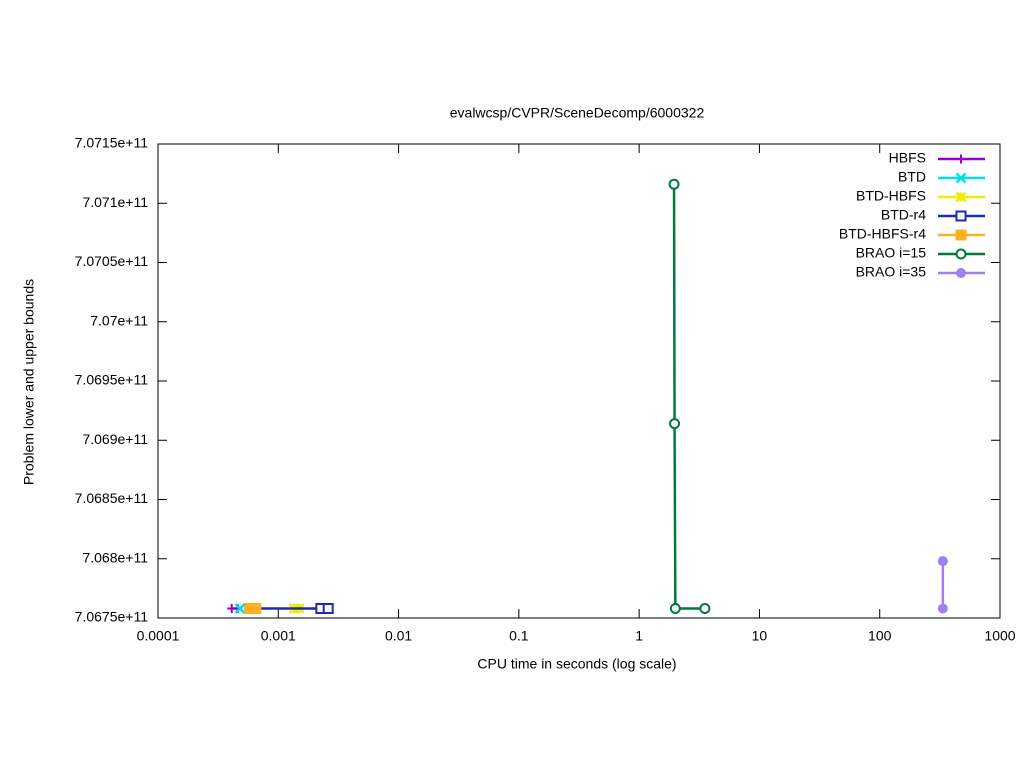 Image resolution: width=1024 pixels, height=768 pixels. What do you see at coordinates (882, 234) in the screenshot?
I see `legend-label: BTD-HBFS-r4` at bounding box center [882, 234].